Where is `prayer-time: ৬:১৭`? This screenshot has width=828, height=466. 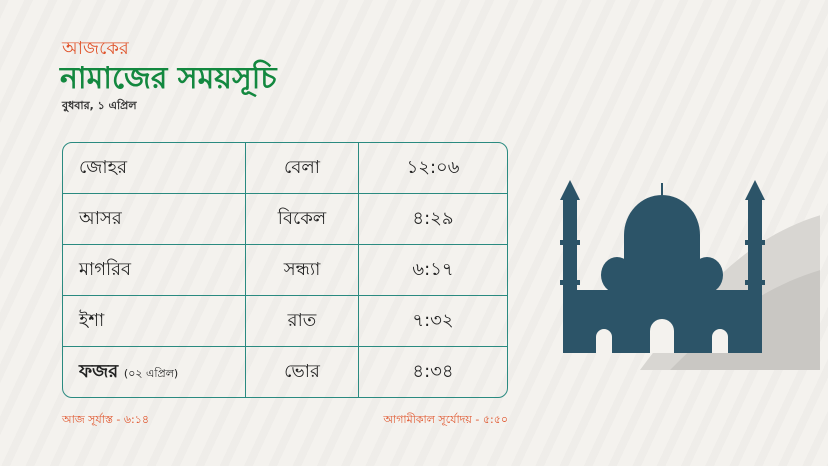 prayer-time: ৬:১৭ is located at coordinates (433, 270).